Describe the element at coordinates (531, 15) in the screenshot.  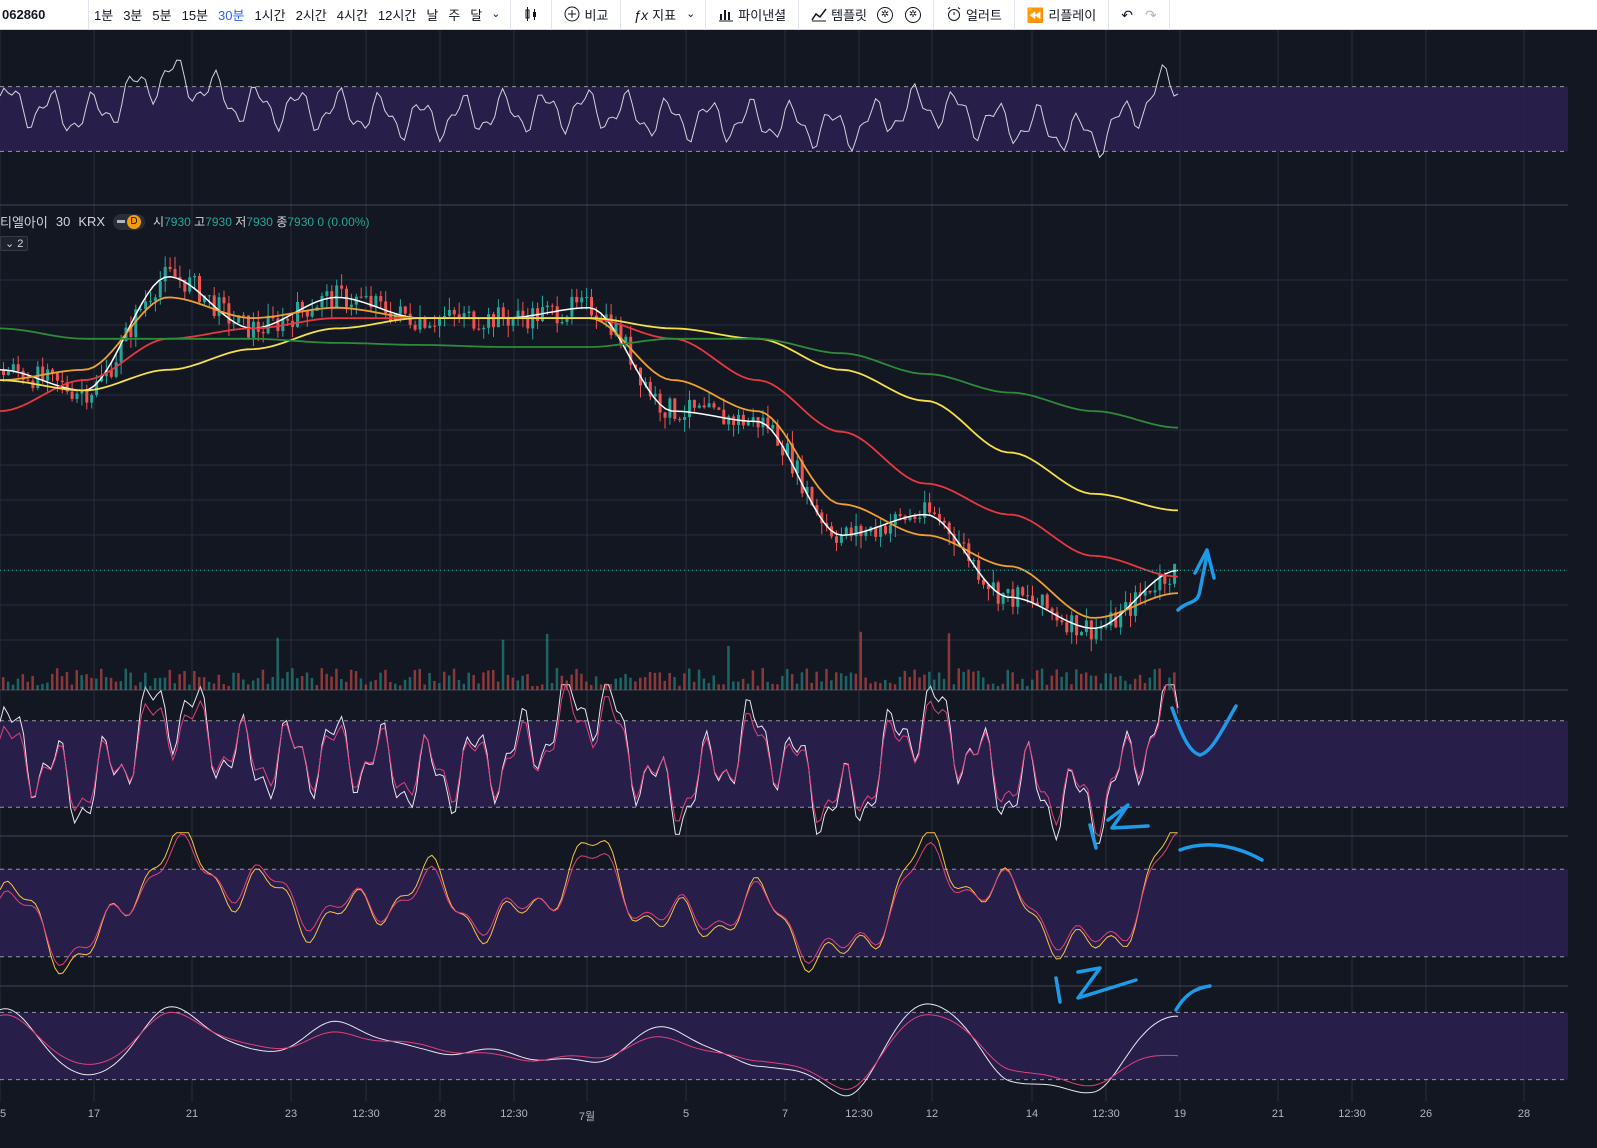
I see `chart-type-button` at that location.